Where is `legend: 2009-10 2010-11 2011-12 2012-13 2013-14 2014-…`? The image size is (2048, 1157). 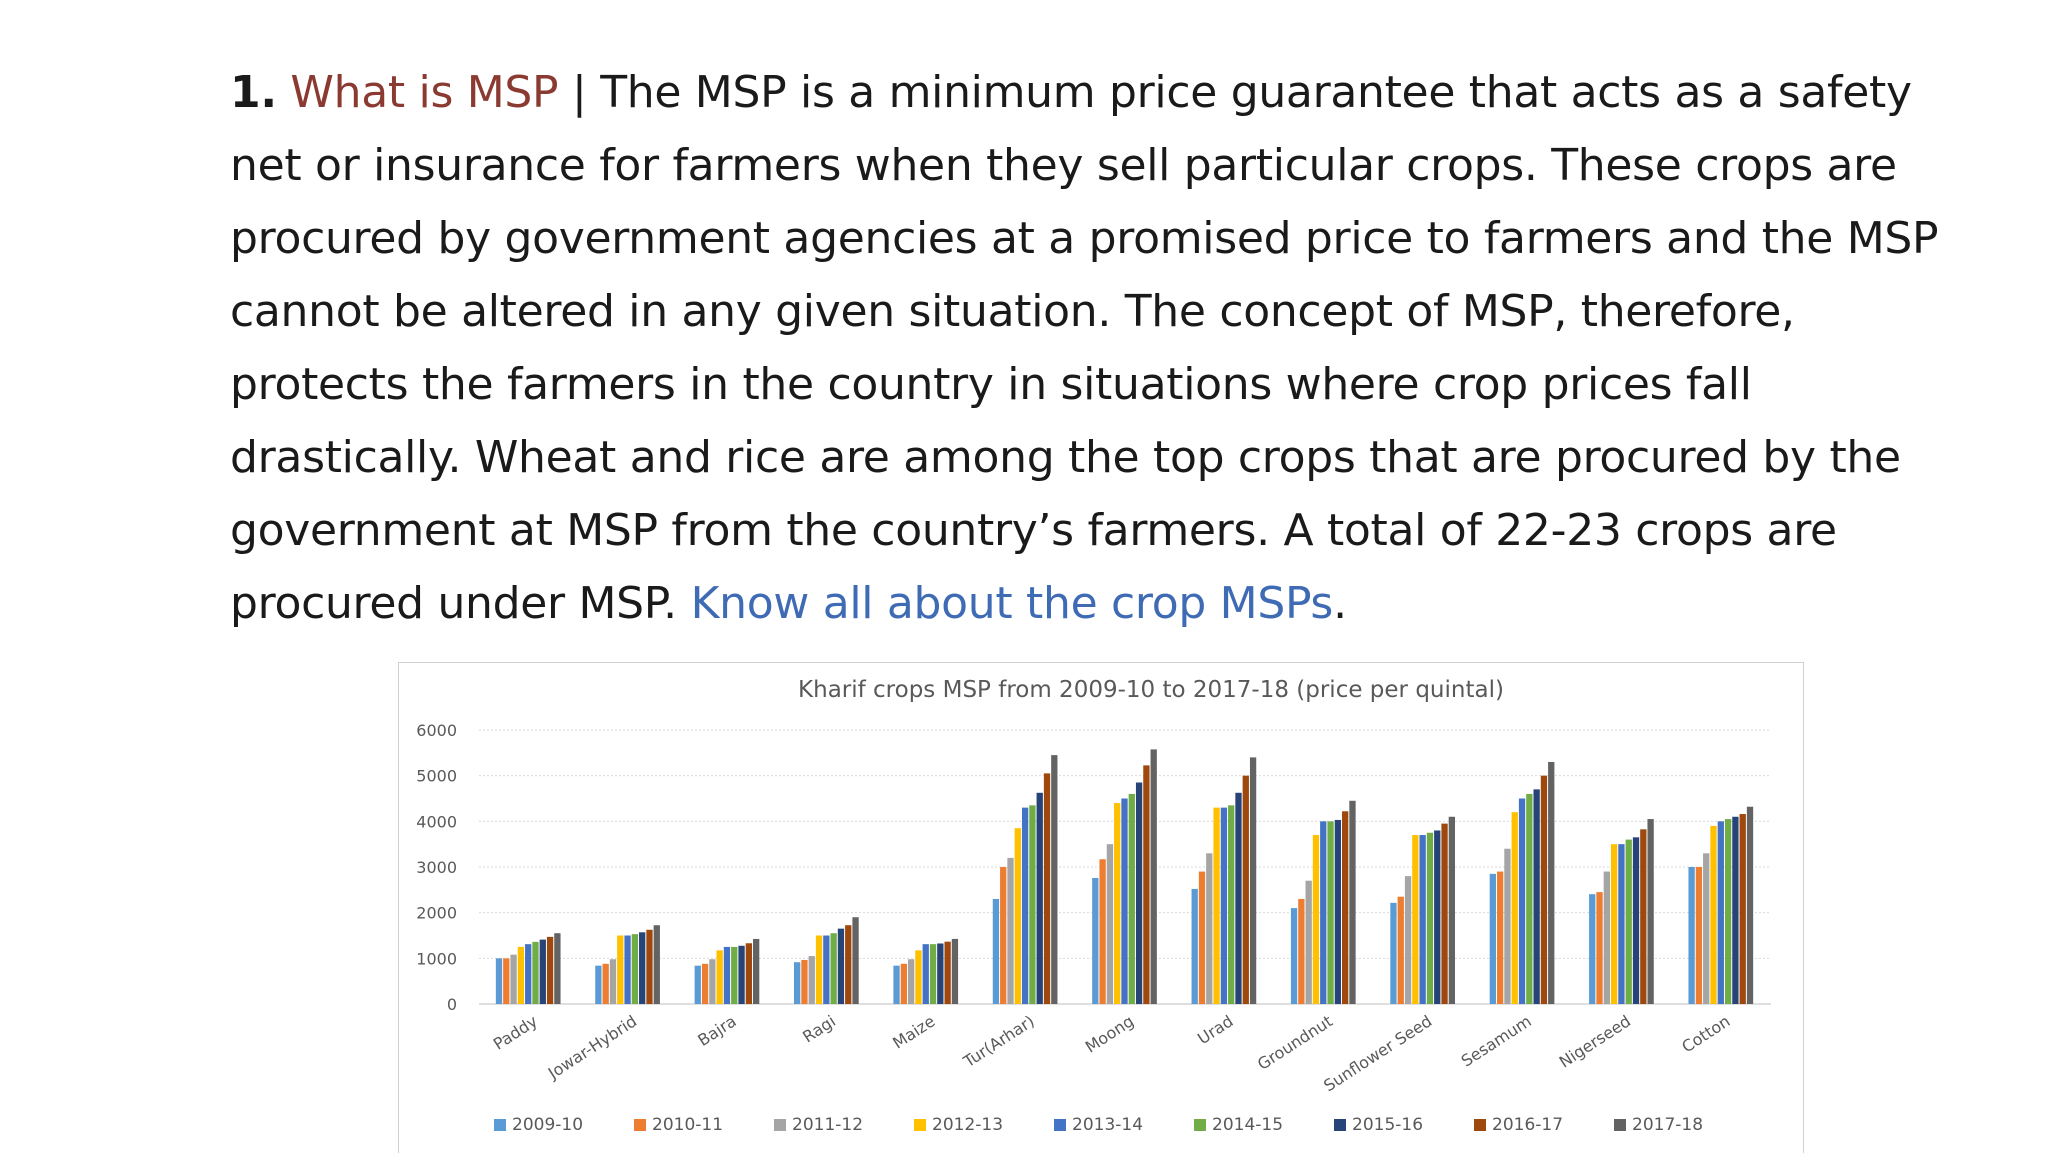 legend: 2009-10 2010-11 2011-12 2012-13 2013-14 2014-… is located at coordinates (1098, 1125).